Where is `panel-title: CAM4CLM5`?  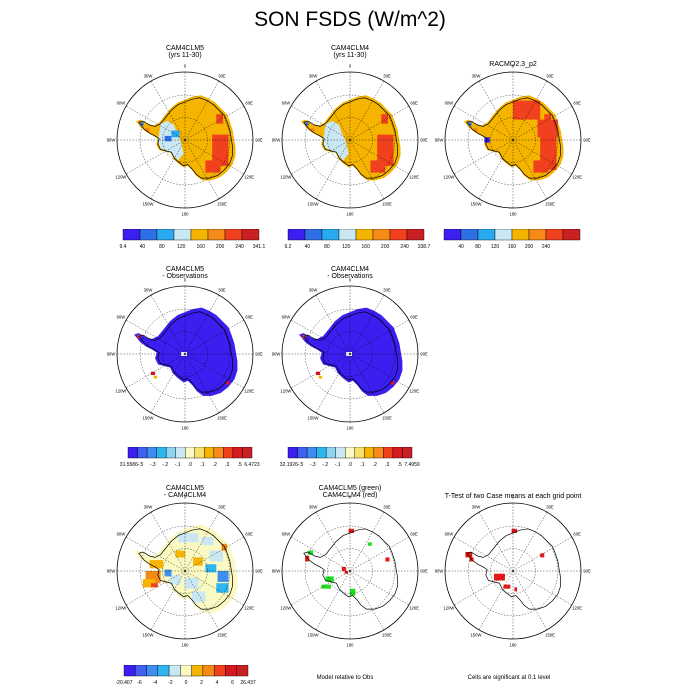
panel-title: CAM4CLM5 is located at coordinates (185, 488).